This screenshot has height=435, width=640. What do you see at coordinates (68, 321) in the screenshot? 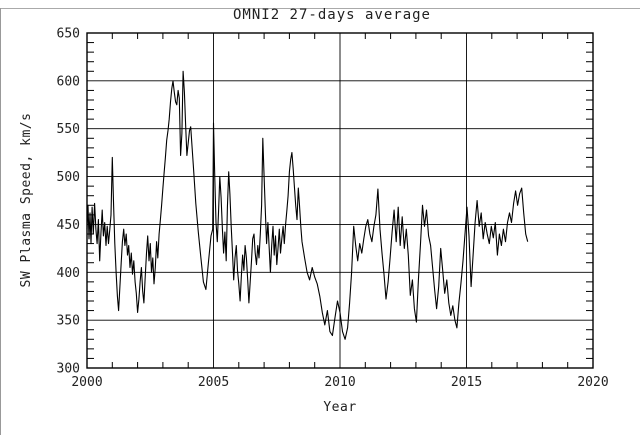
I see `y-tick-label: 350` at bounding box center [68, 321].